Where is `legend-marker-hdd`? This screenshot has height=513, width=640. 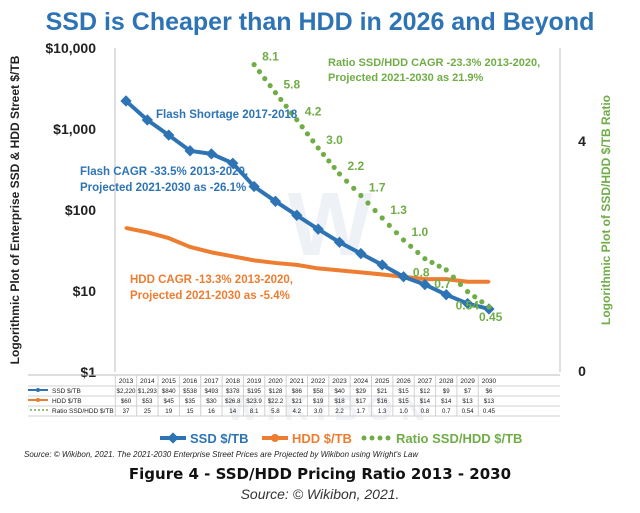 legend-marker-hdd is located at coordinates (275, 438).